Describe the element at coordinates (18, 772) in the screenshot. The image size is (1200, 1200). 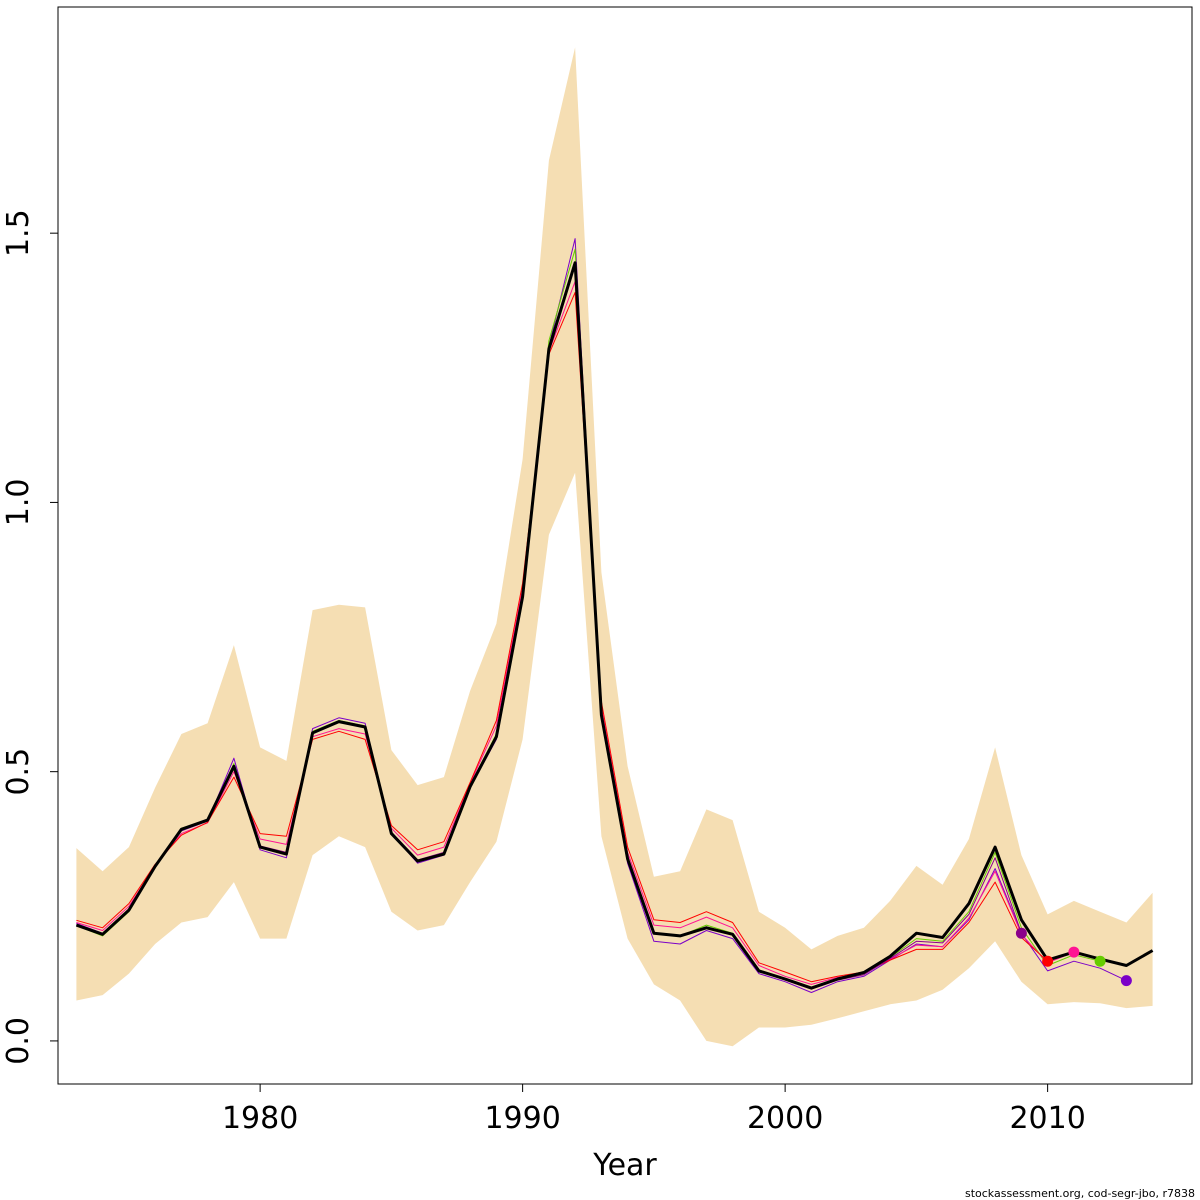
I see `y-tick-label: 0.5` at that location.